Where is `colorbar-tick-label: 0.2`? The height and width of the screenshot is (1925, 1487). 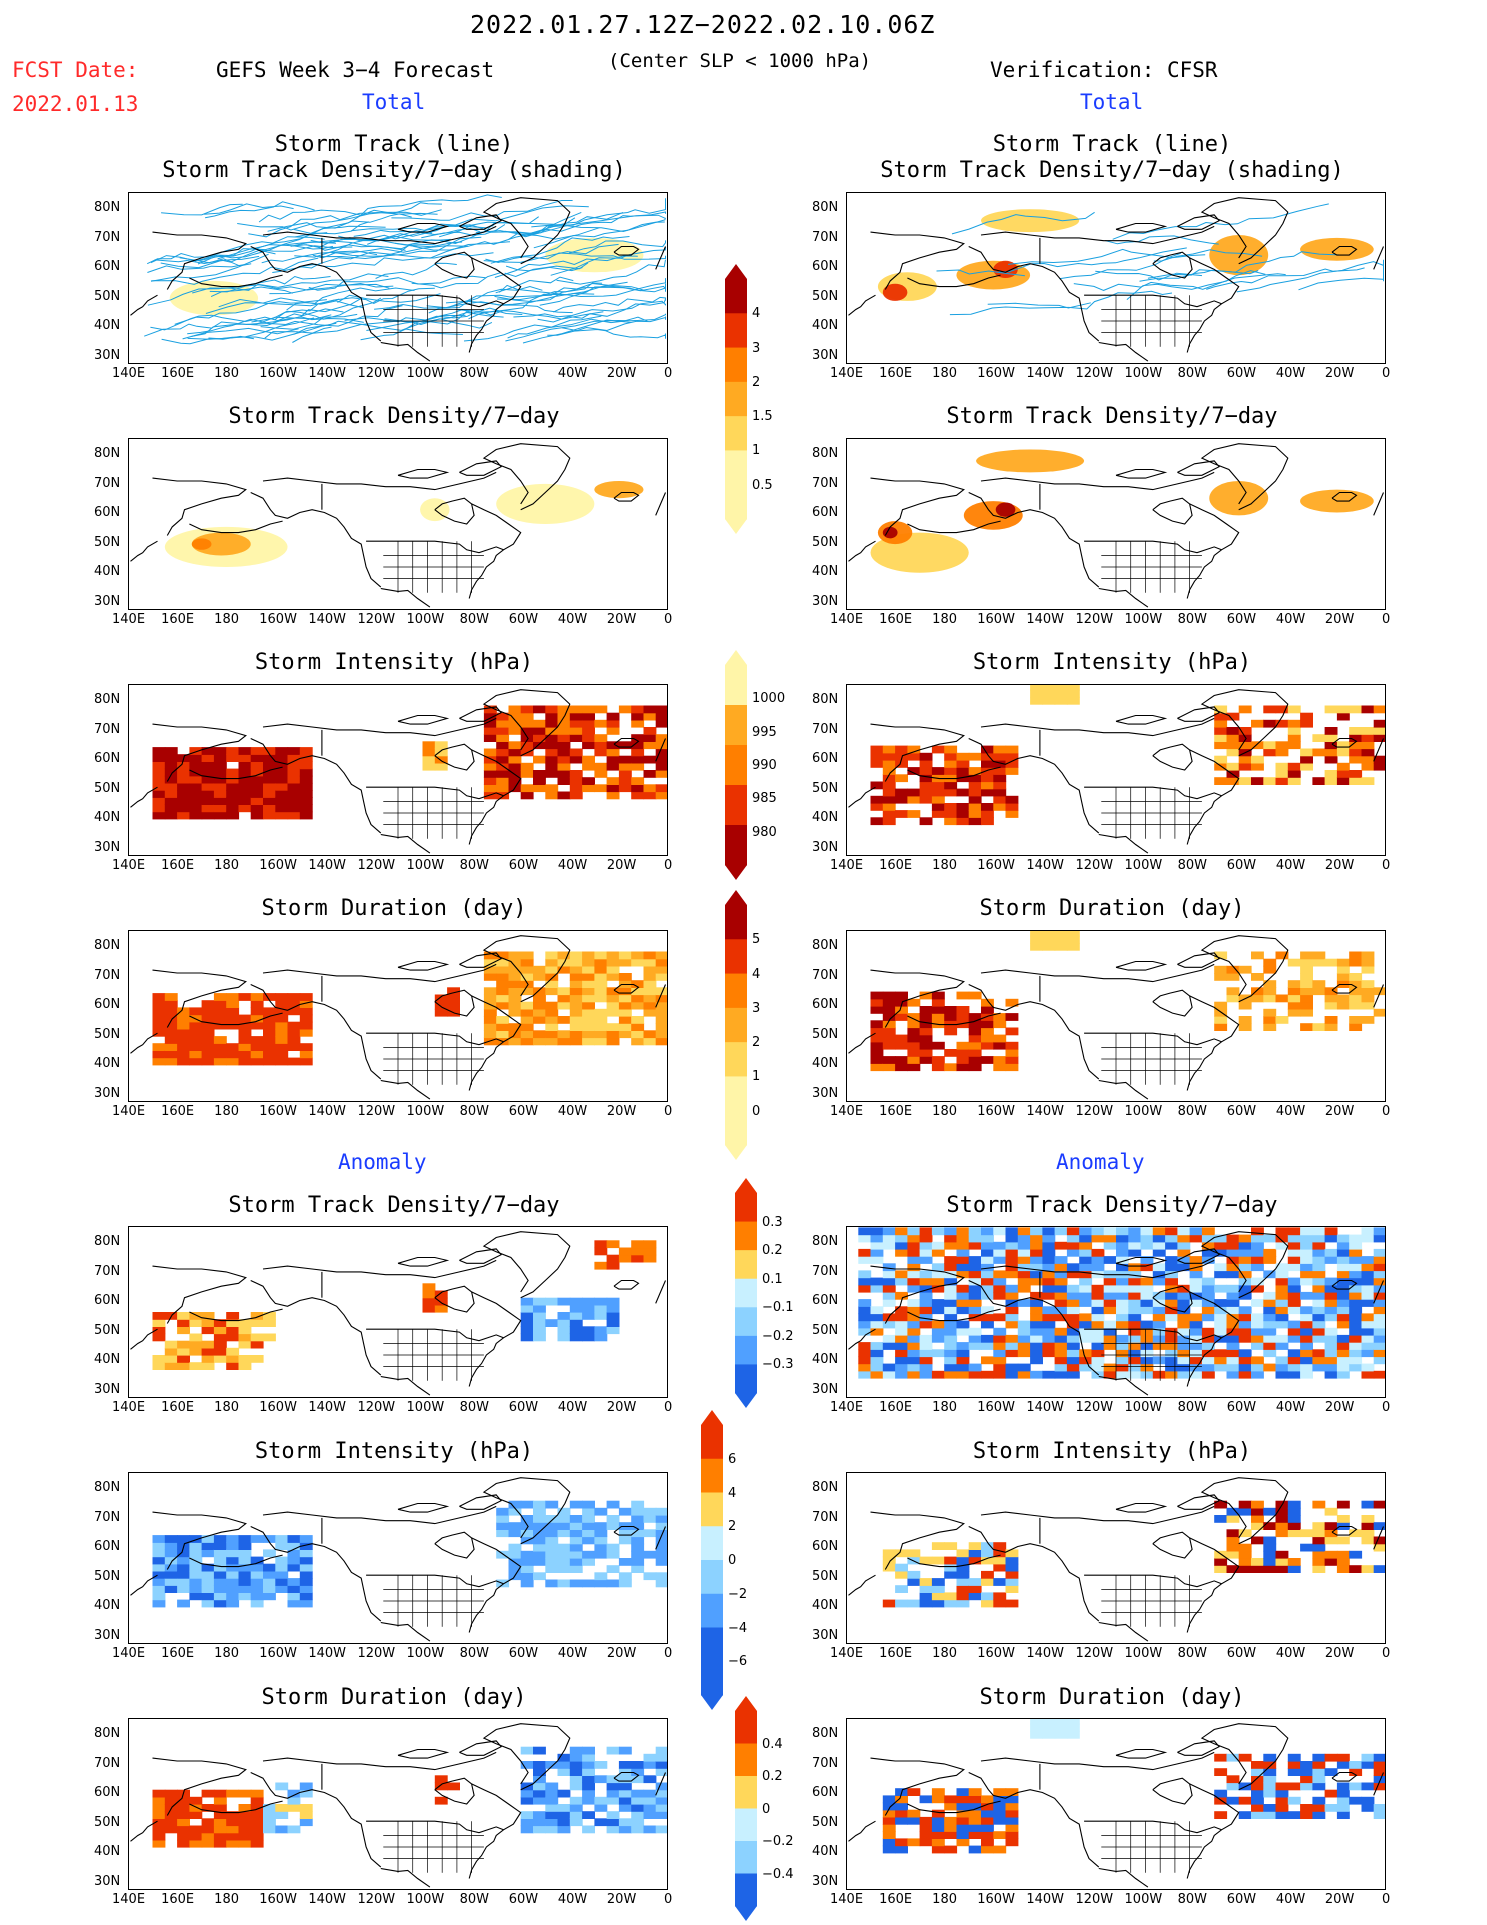
colorbar-tick-label: 0.2 is located at coordinates (772, 1776).